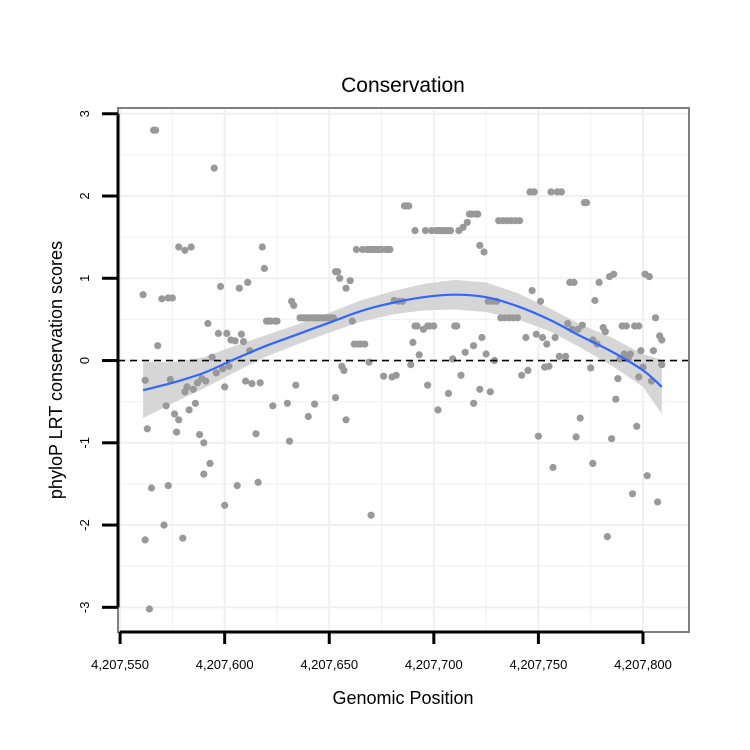  Describe the element at coordinates (403, 85) in the screenshot. I see `chart-title: Conservation` at that location.